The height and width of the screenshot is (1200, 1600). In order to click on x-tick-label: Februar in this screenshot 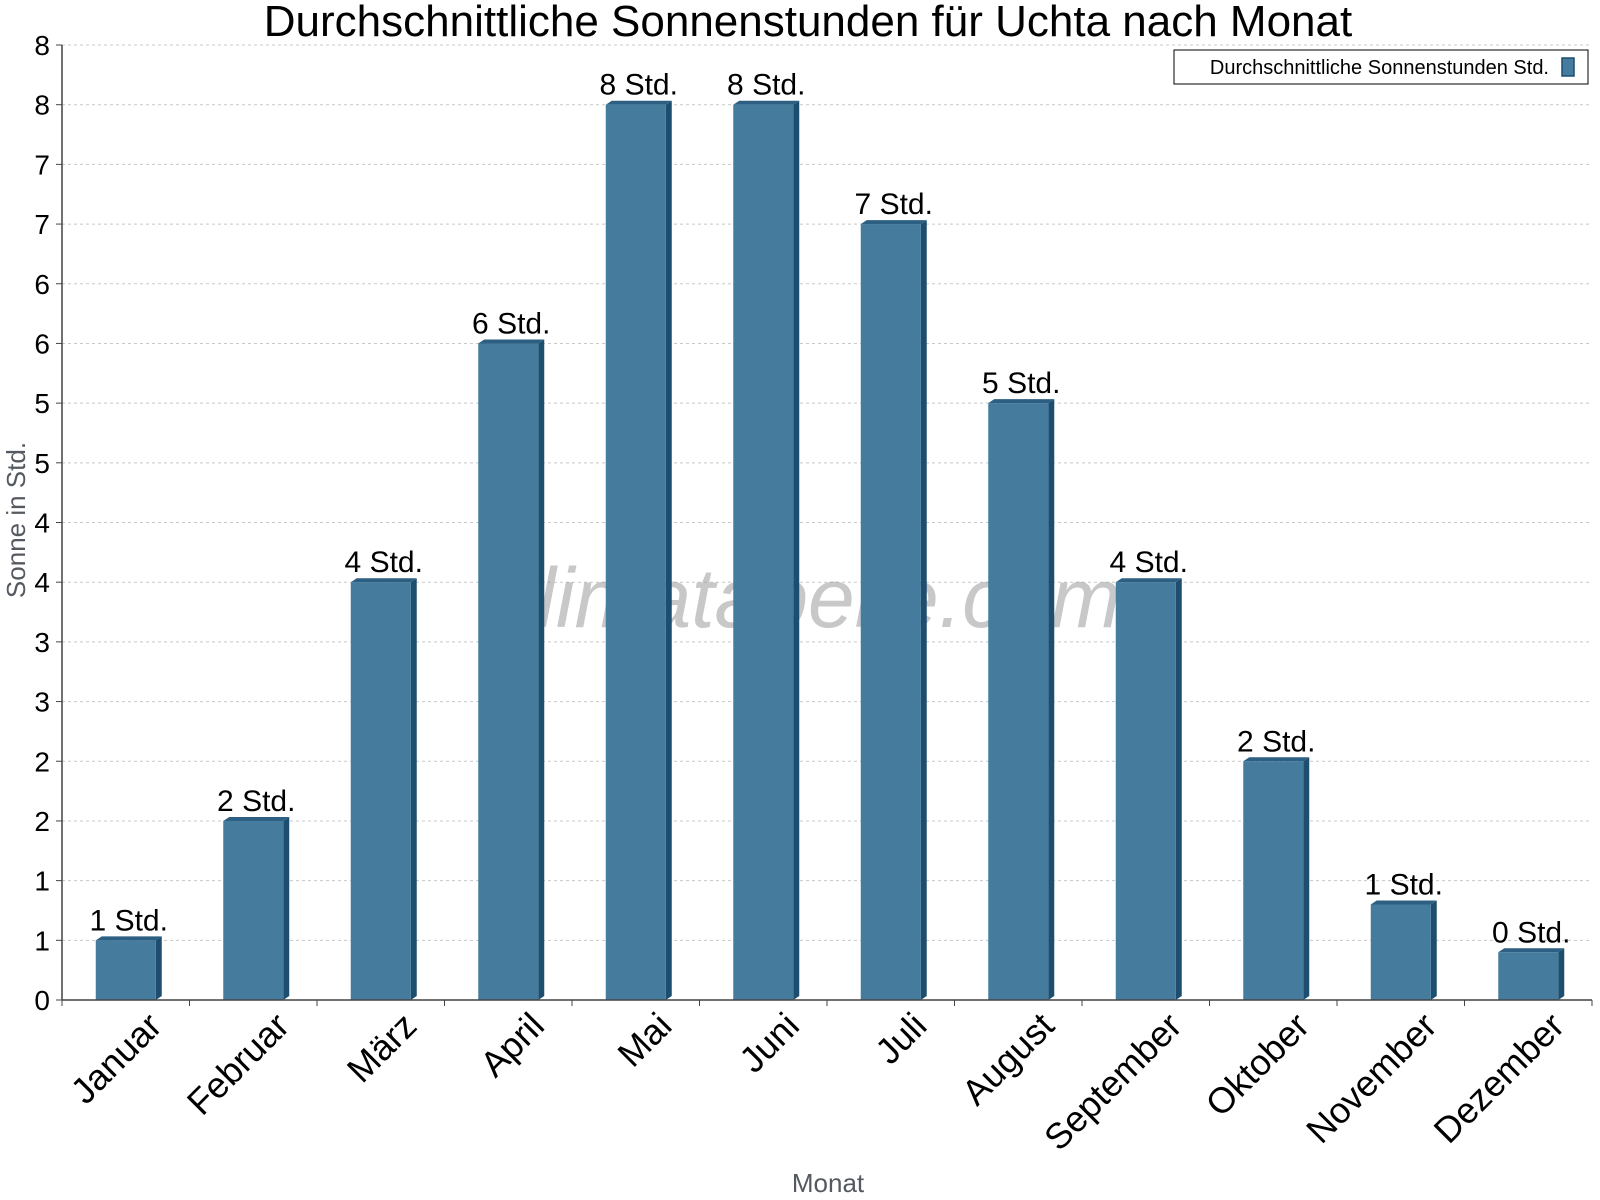, I will do `click(238, 1064)`.